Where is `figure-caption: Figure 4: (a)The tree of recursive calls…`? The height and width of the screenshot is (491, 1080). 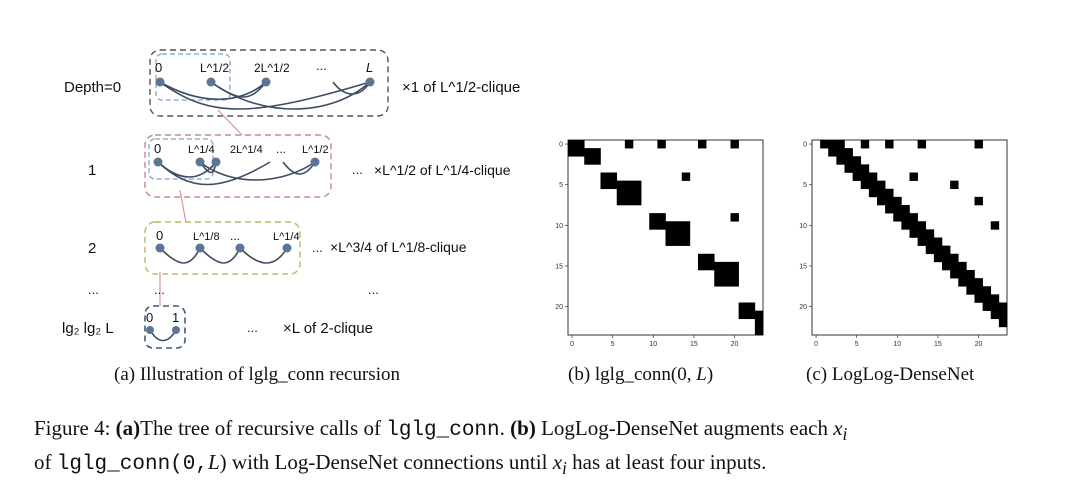 figure-caption: Figure 4: (a)The tree of recursive calls… is located at coordinates (549, 448).